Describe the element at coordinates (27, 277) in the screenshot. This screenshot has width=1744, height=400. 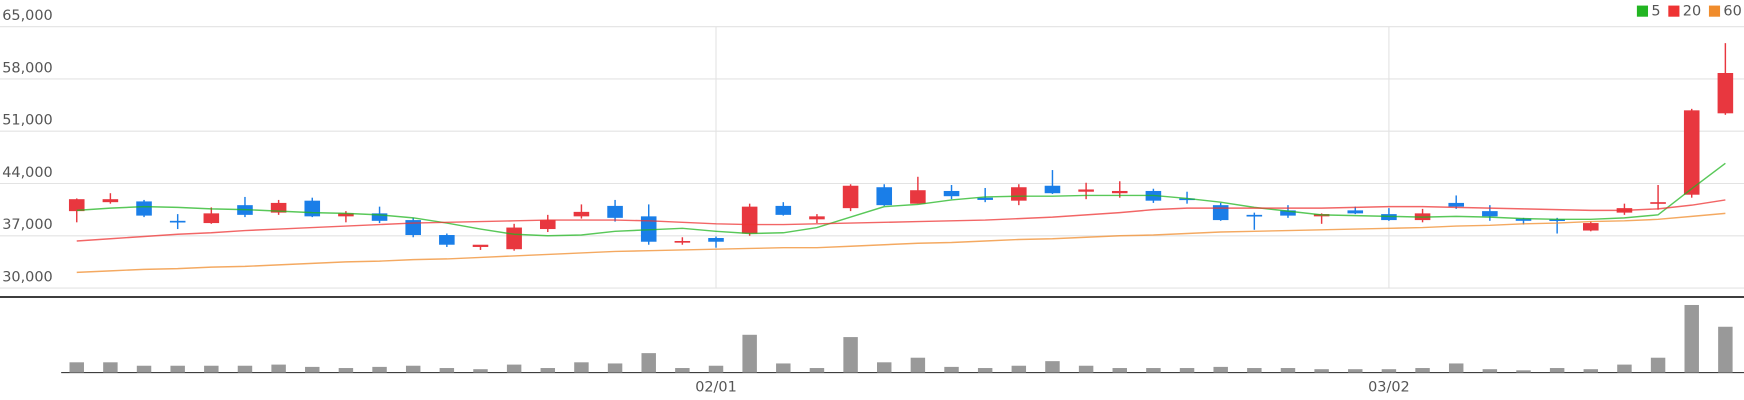
I see `y-tick-label: 30,000` at that location.